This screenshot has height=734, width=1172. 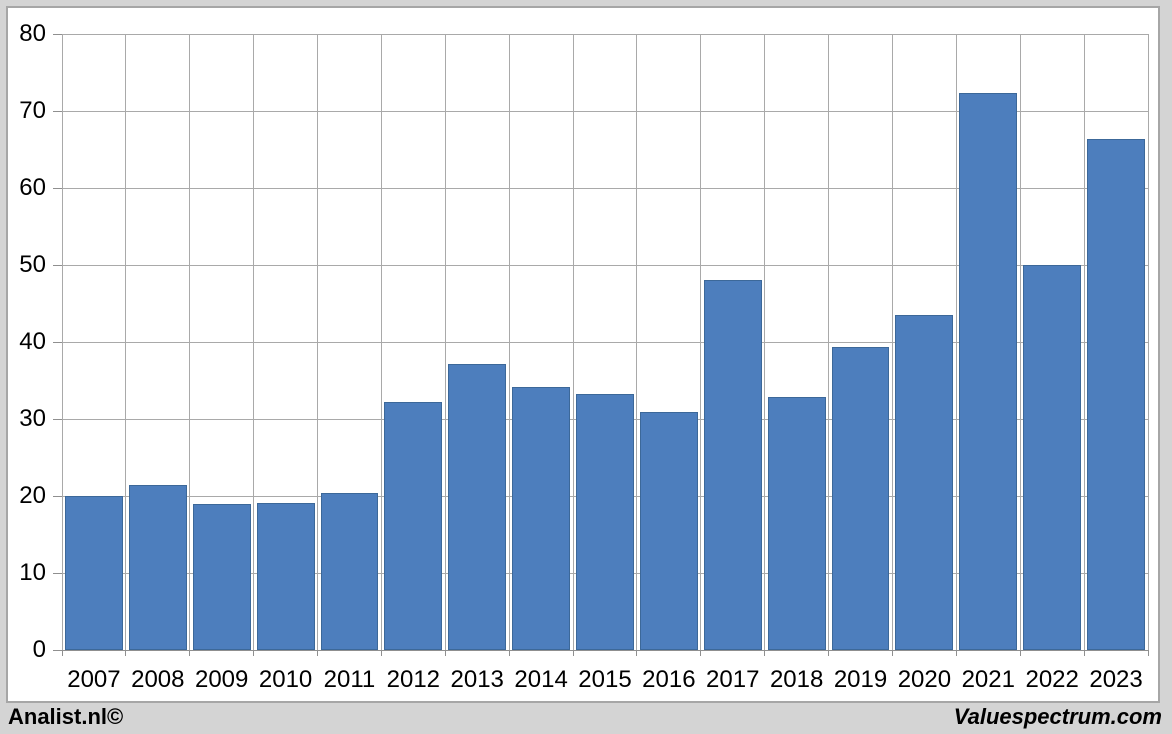 I want to click on x-axis-label: 2019, so click(x=860, y=679).